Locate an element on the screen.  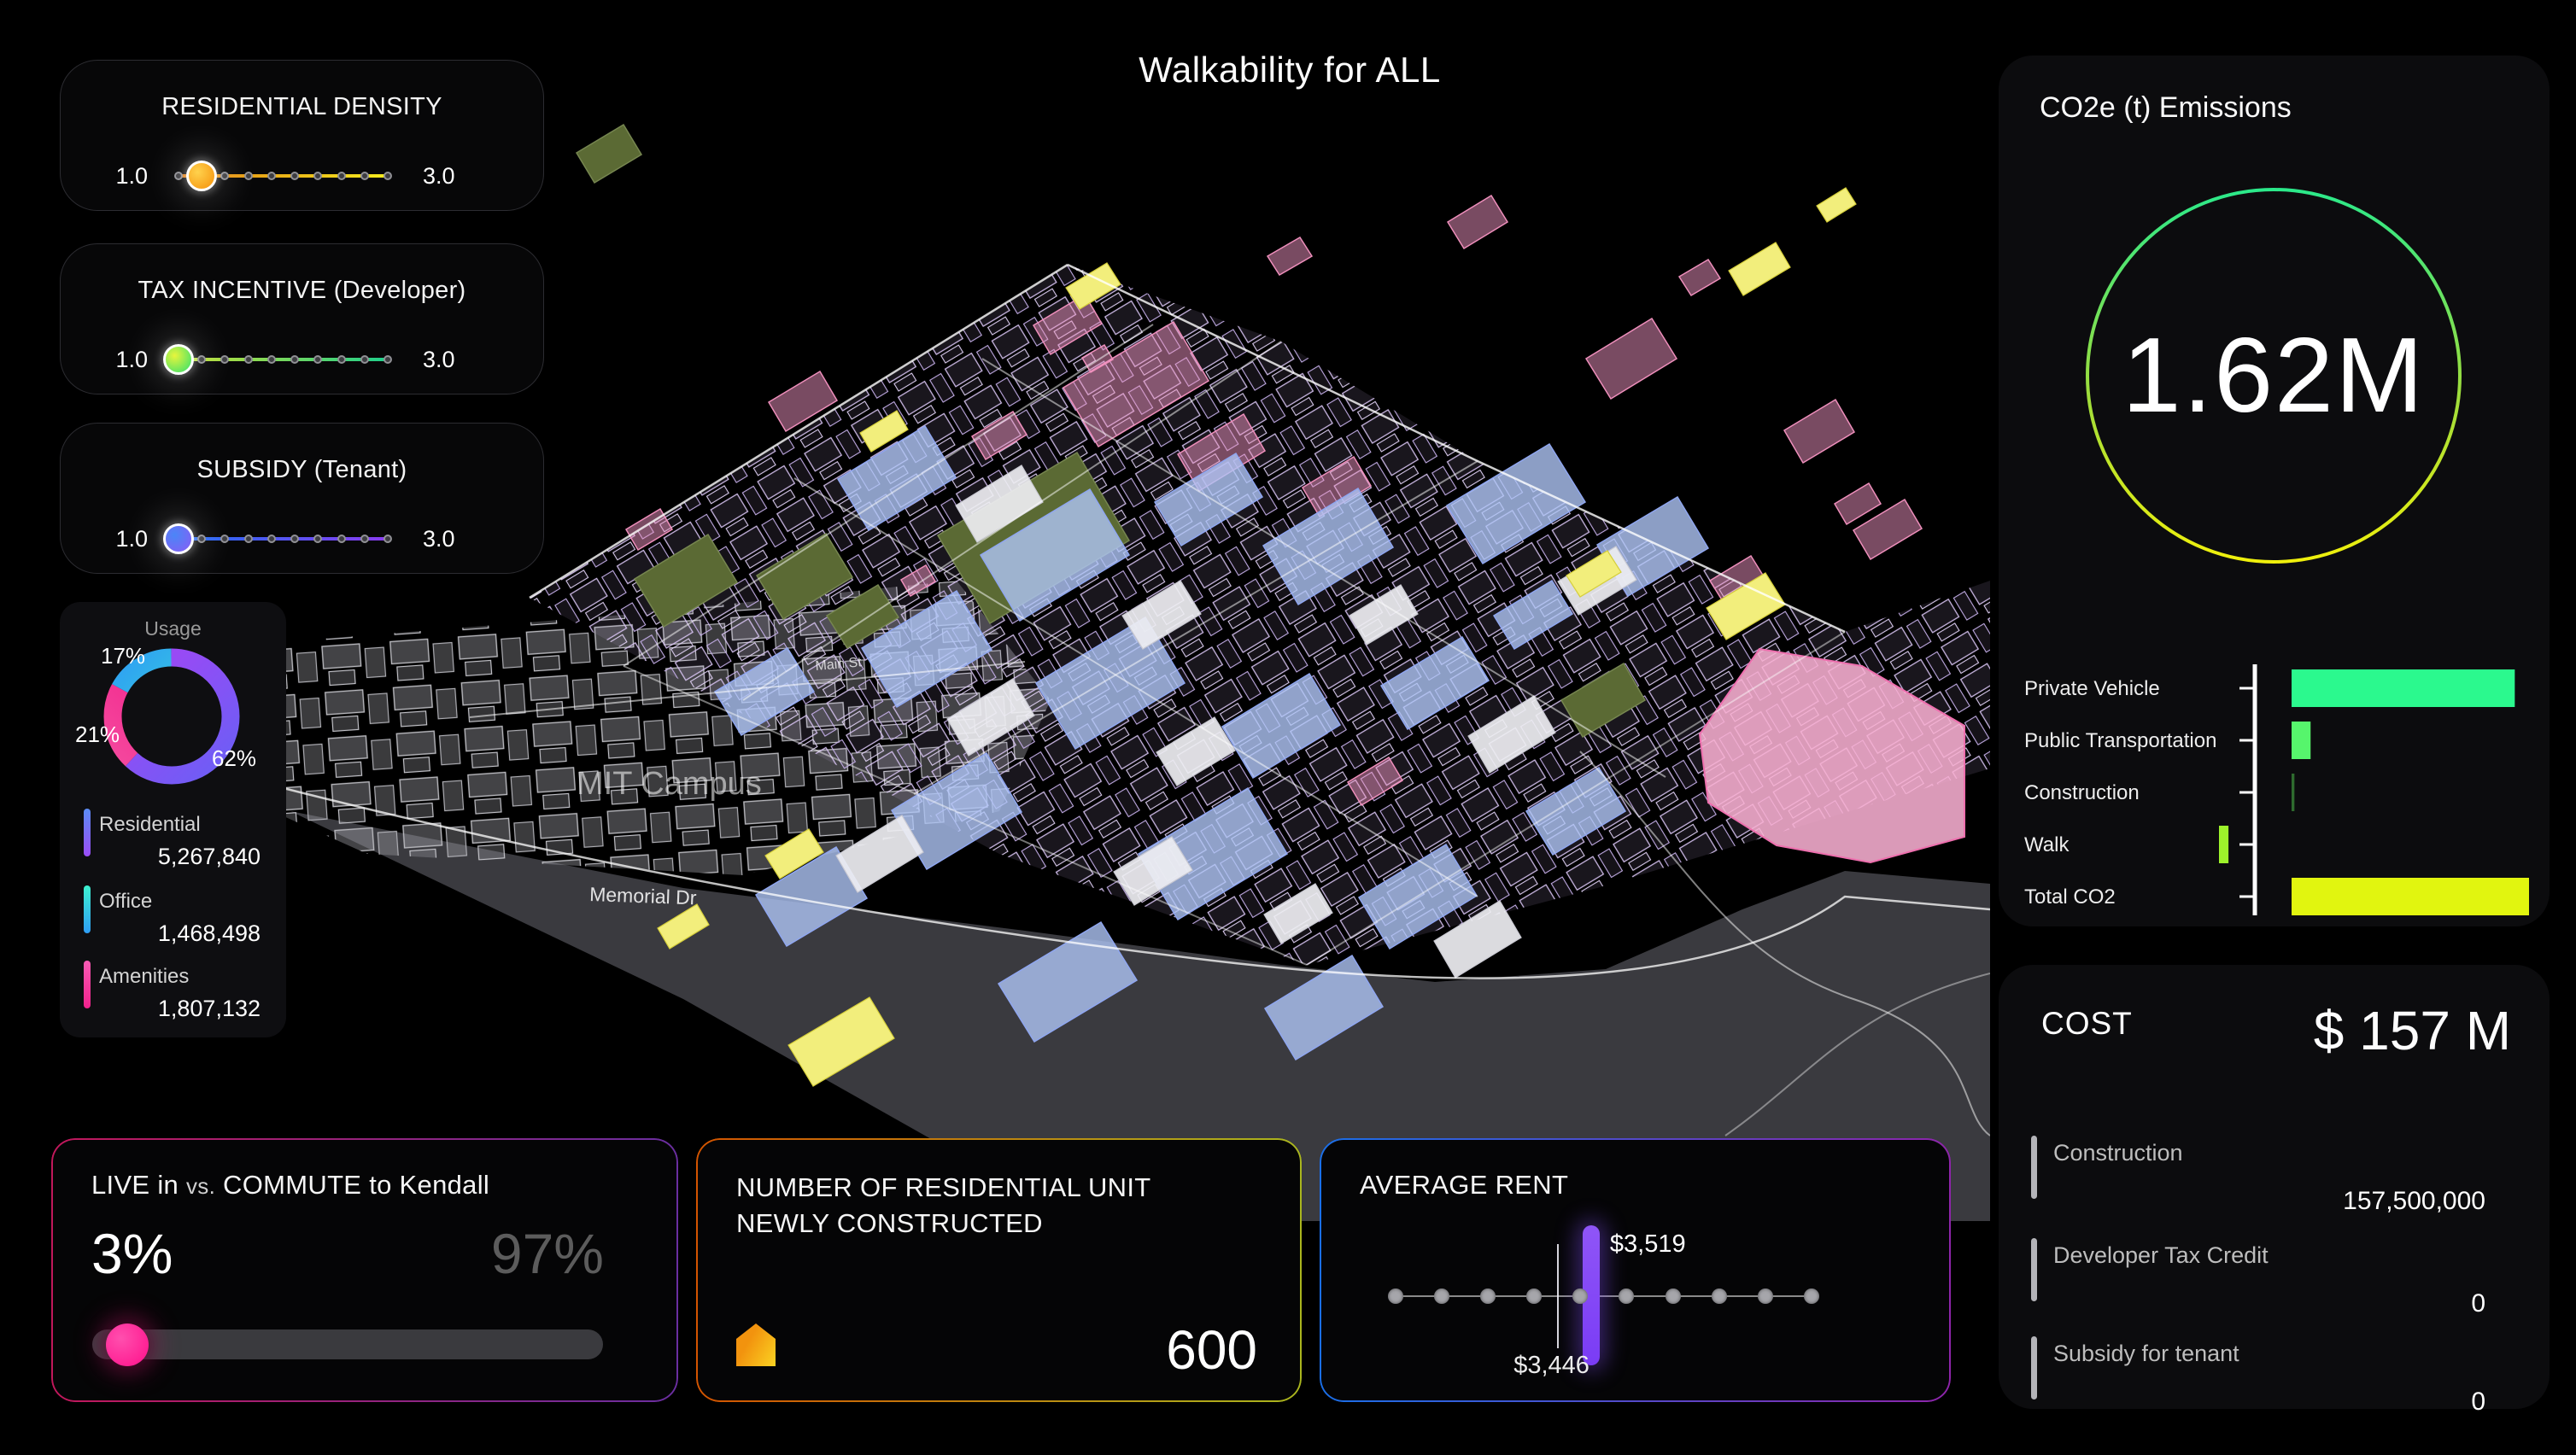
average-rent-title: AVERAGE RENT is located at coordinates (1464, 1185).